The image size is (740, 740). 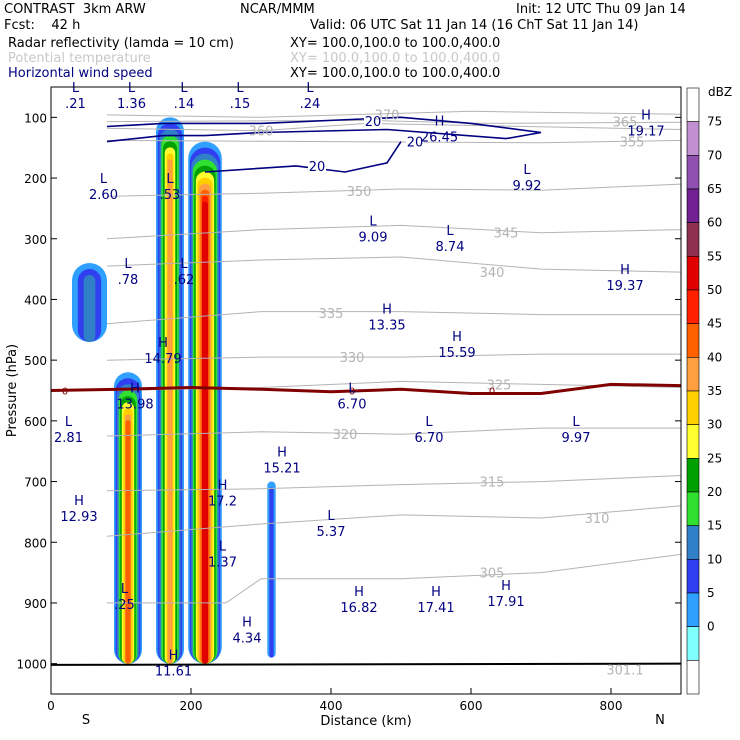 I want to click on colorbar-label: dBZ, so click(x=720, y=92).